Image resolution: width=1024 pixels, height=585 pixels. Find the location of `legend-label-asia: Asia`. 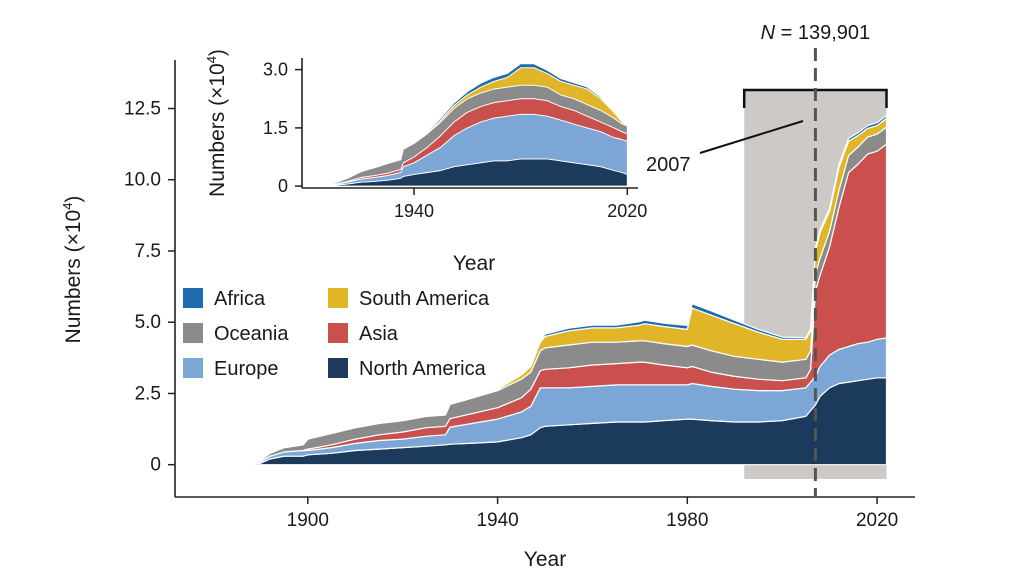

legend-label-asia: Asia is located at coordinates (379, 334).